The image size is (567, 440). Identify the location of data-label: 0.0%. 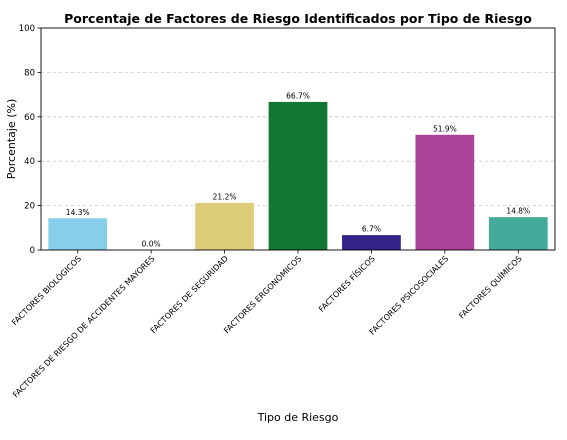
(151, 244).